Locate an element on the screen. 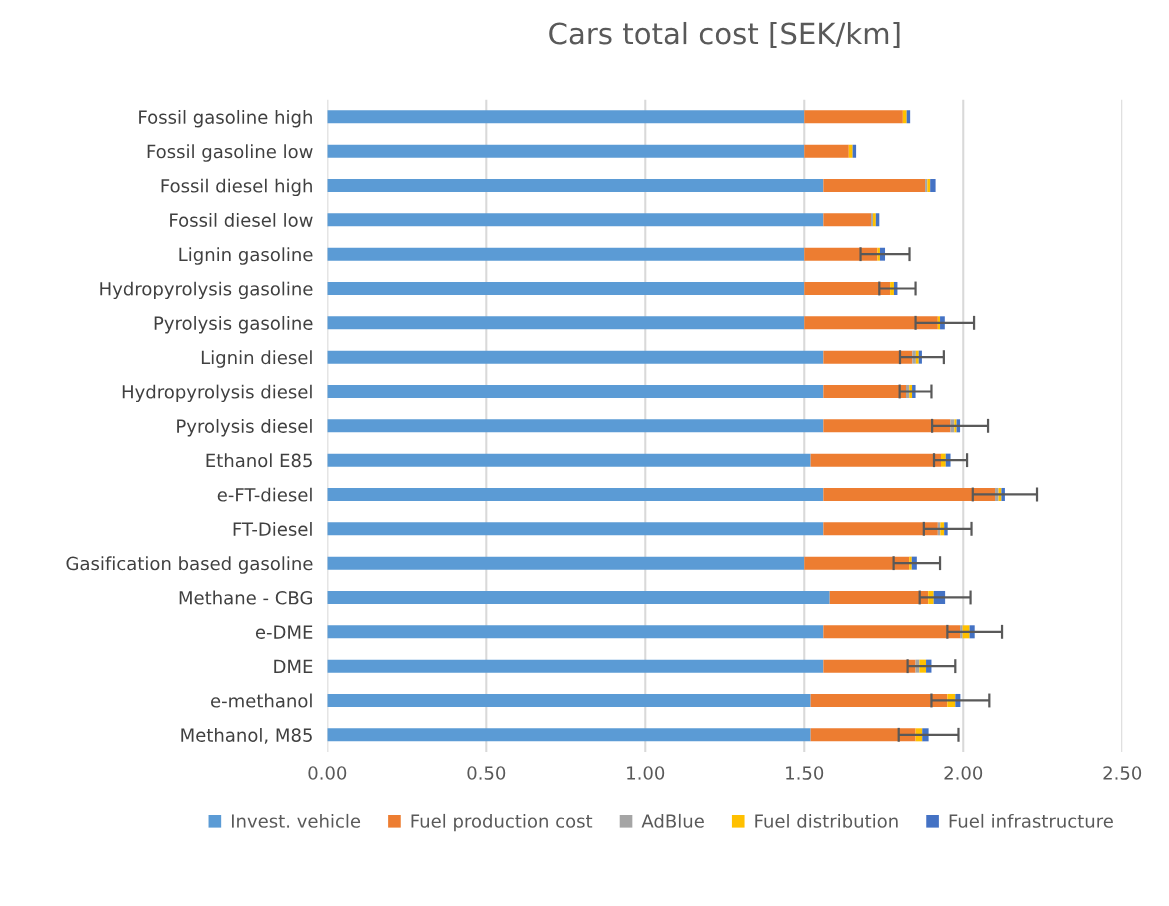  legend-label: Fuel production cost is located at coordinates (502, 822).